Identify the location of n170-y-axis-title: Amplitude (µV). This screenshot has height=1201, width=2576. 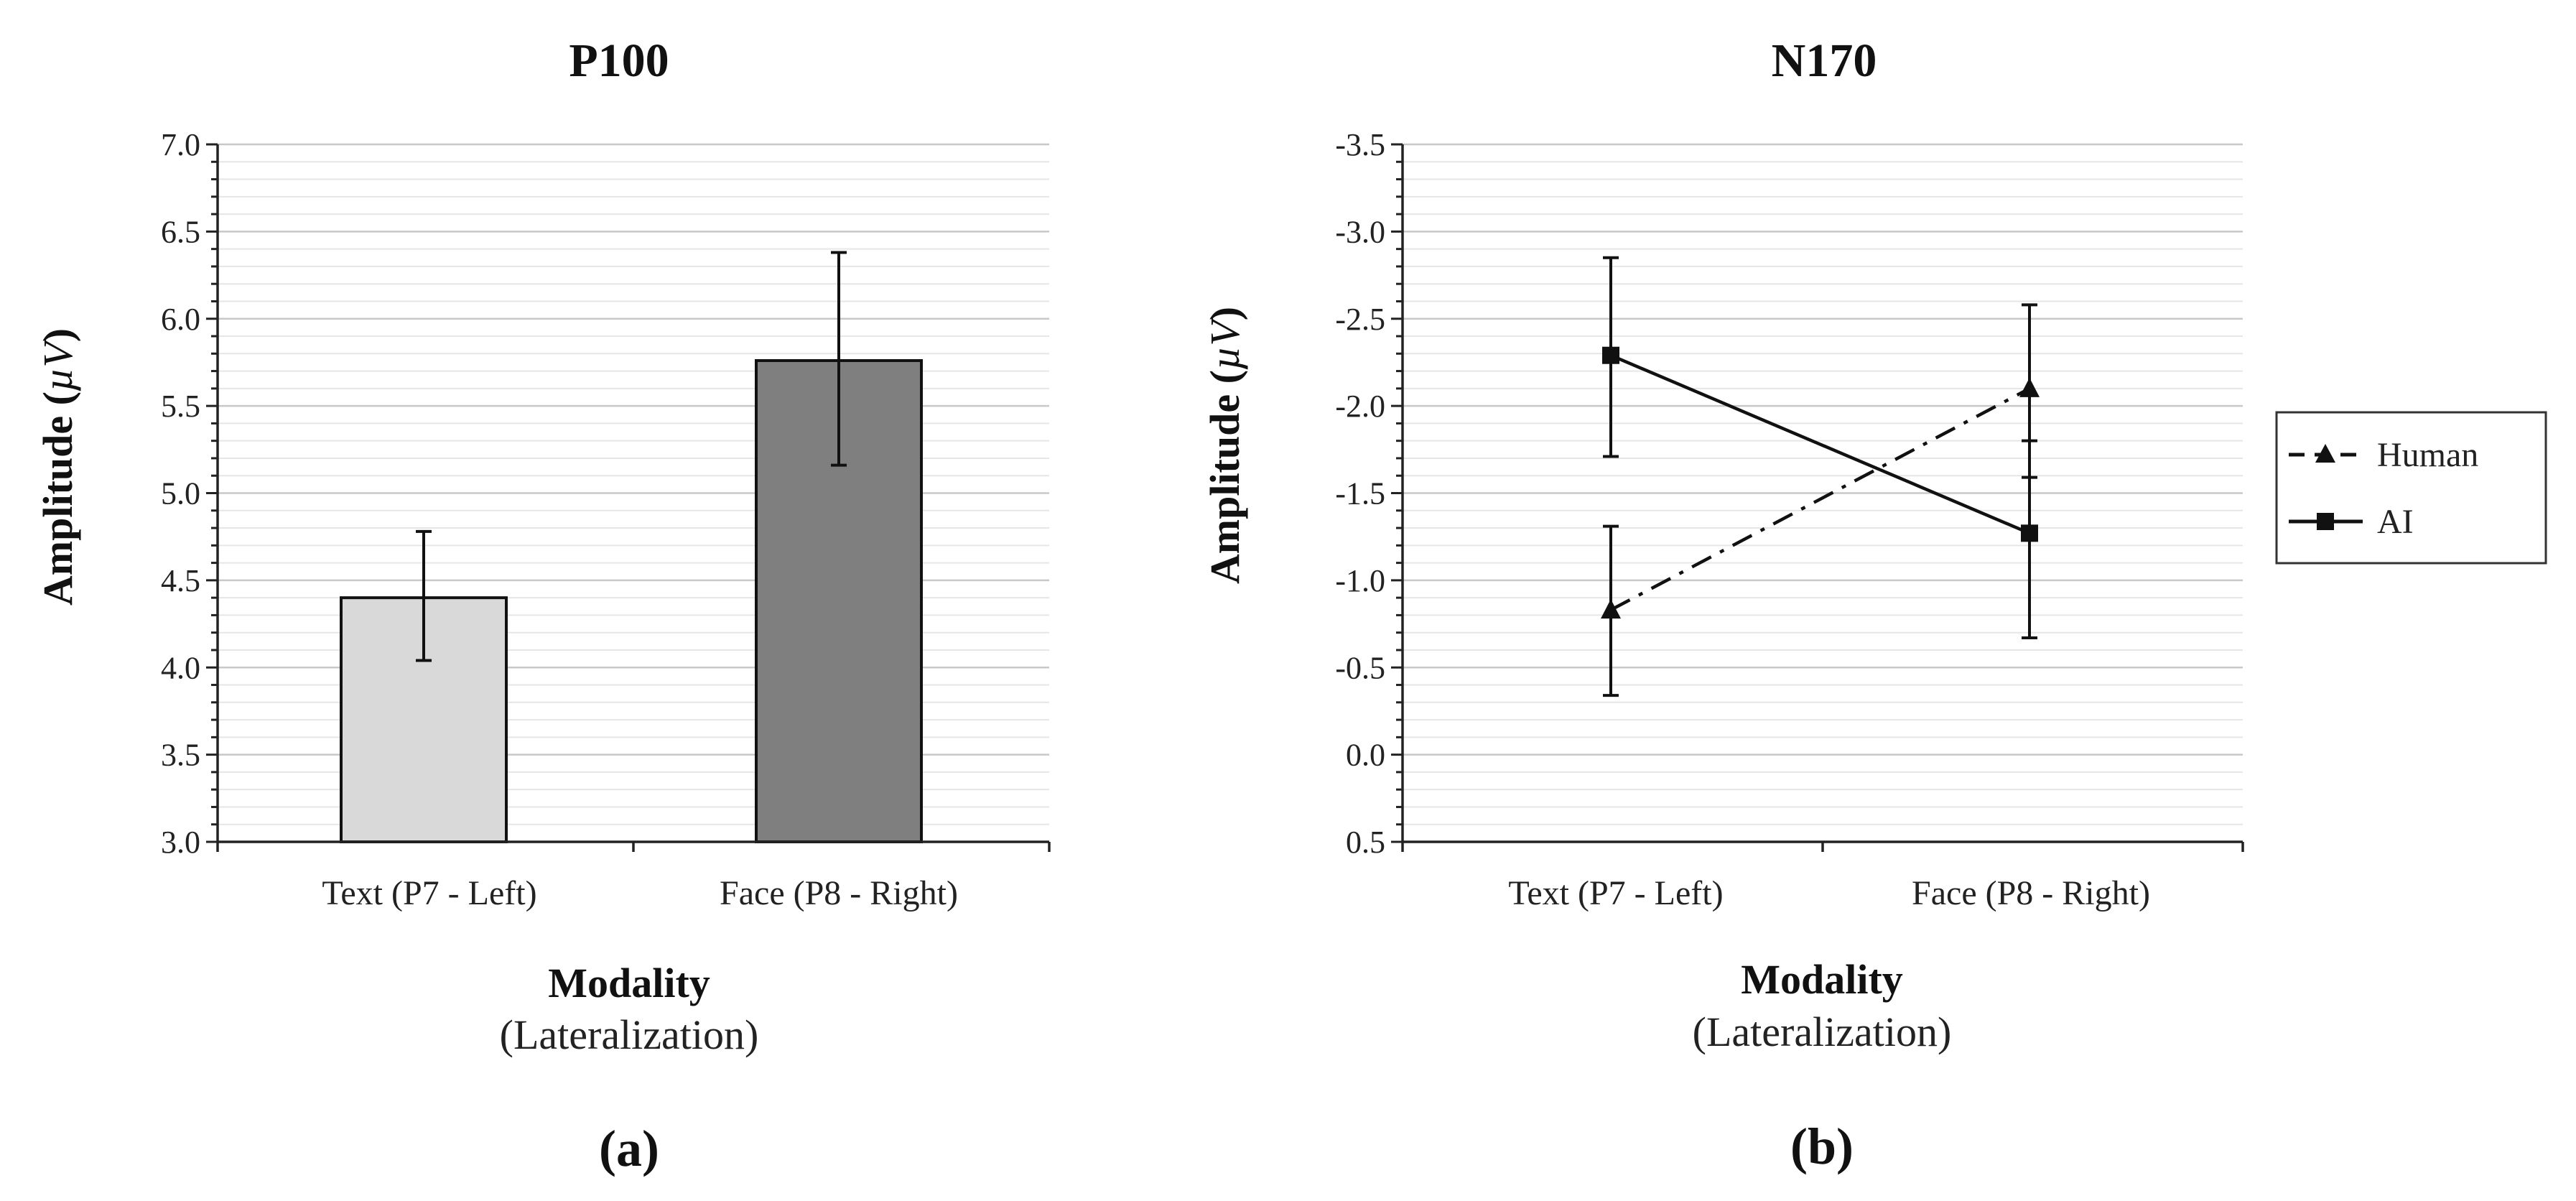
(1224, 445).